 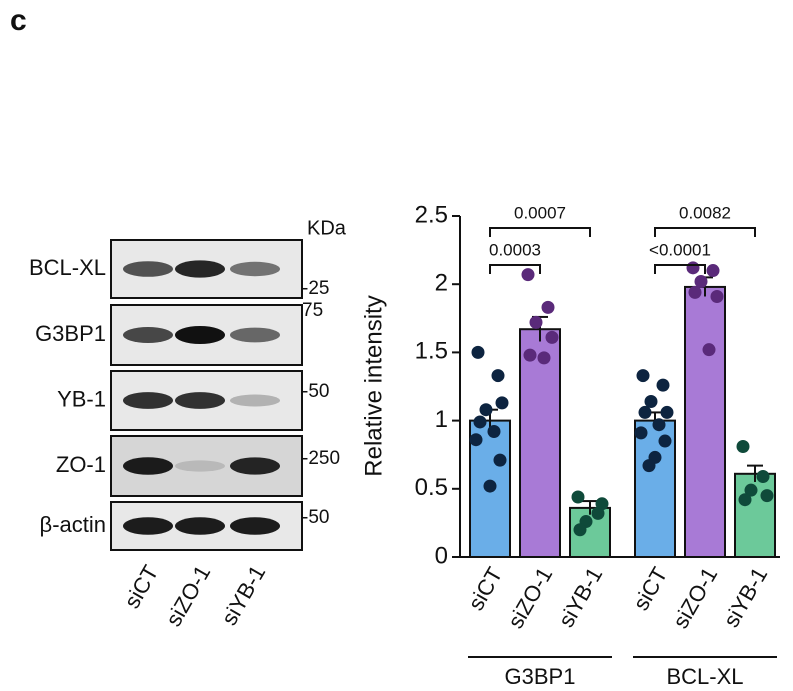 I want to click on panel-label: c, so click(x=18, y=20).